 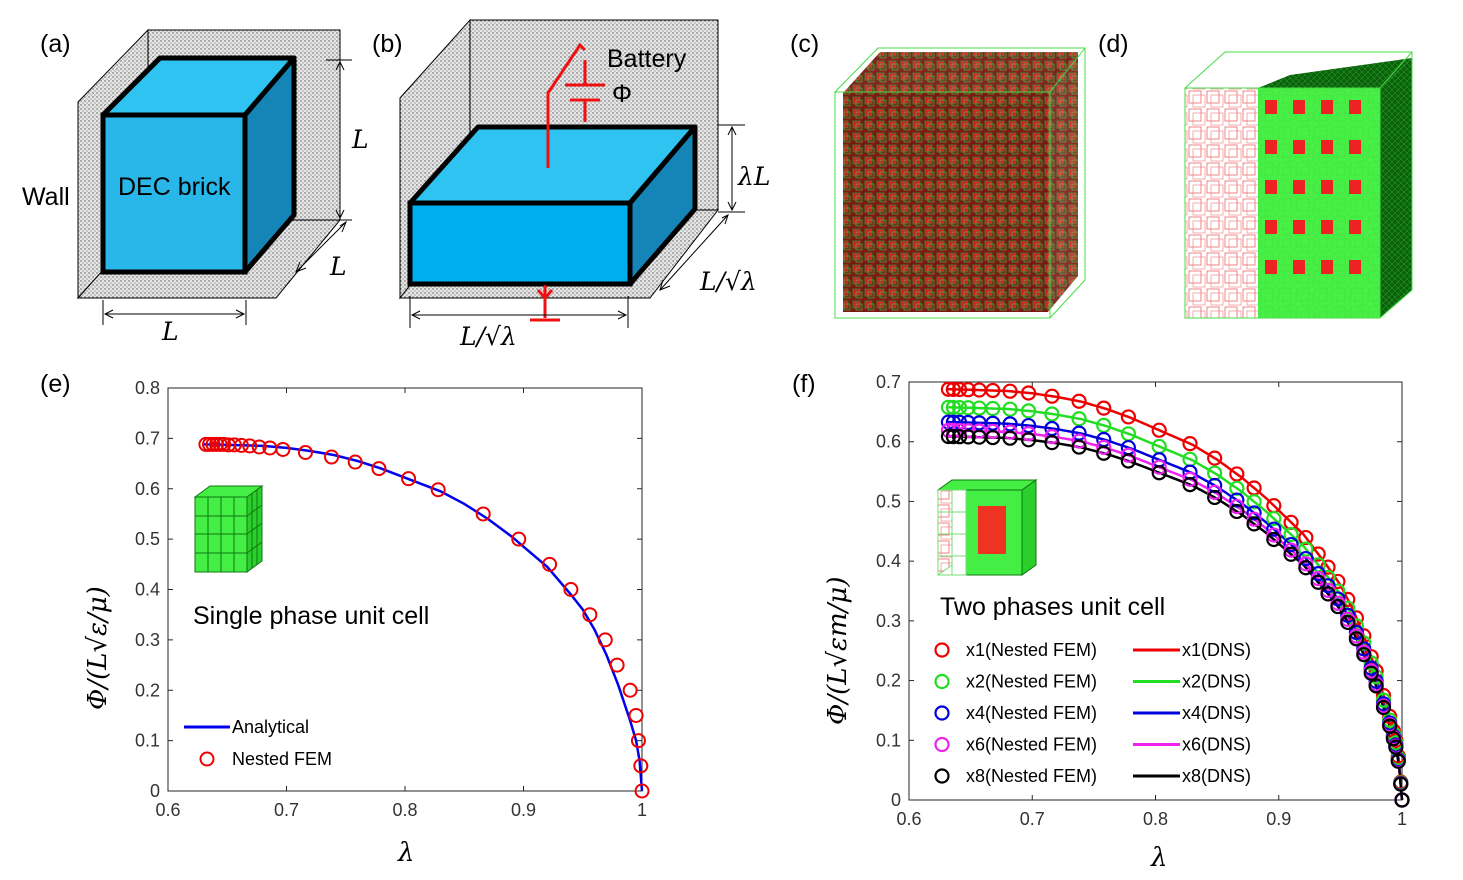 What do you see at coordinates (945, 202) in the screenshot?
I see `lattice-cube-front` at bounding box center [945, 202].